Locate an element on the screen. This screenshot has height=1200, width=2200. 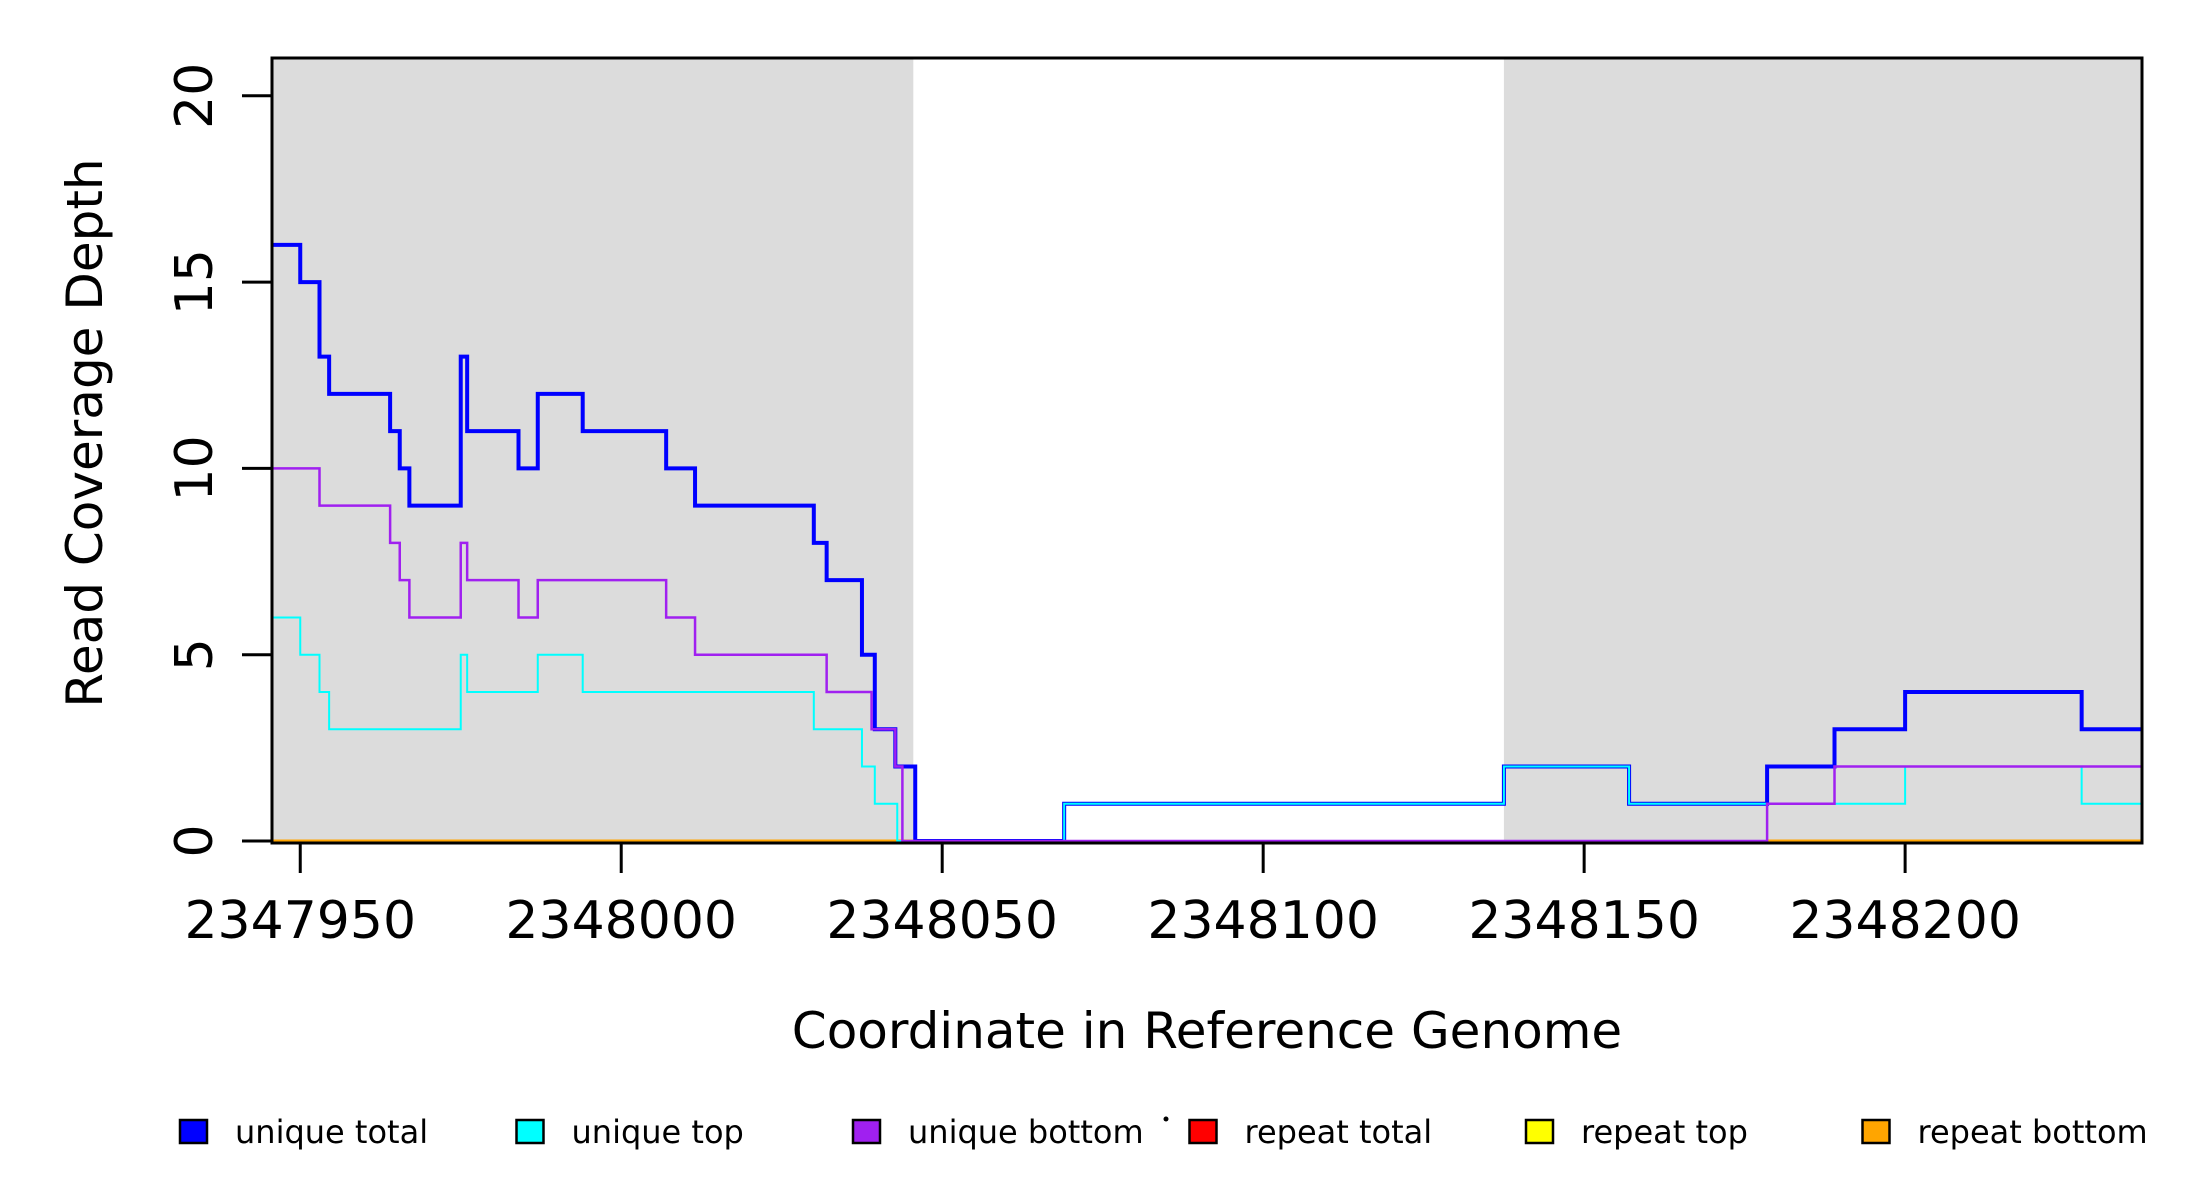
legend-label-repeat-total: repeat total is located at coordinates (1339, 1132).